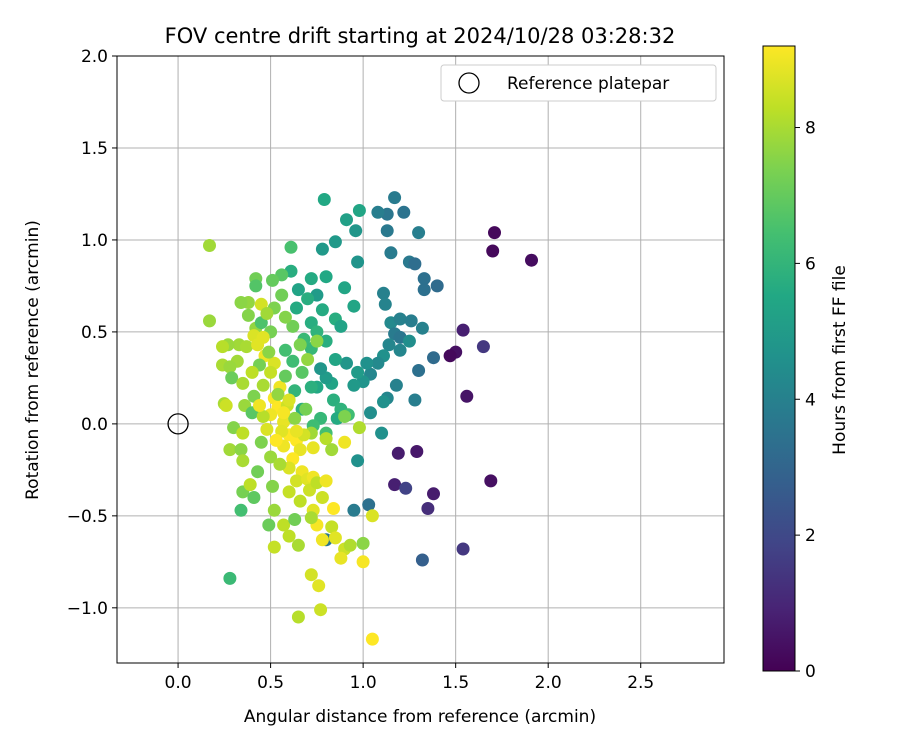 The image size is (900, 754). I want to click on colorbar-tick-label: 6, so click(810, 264).